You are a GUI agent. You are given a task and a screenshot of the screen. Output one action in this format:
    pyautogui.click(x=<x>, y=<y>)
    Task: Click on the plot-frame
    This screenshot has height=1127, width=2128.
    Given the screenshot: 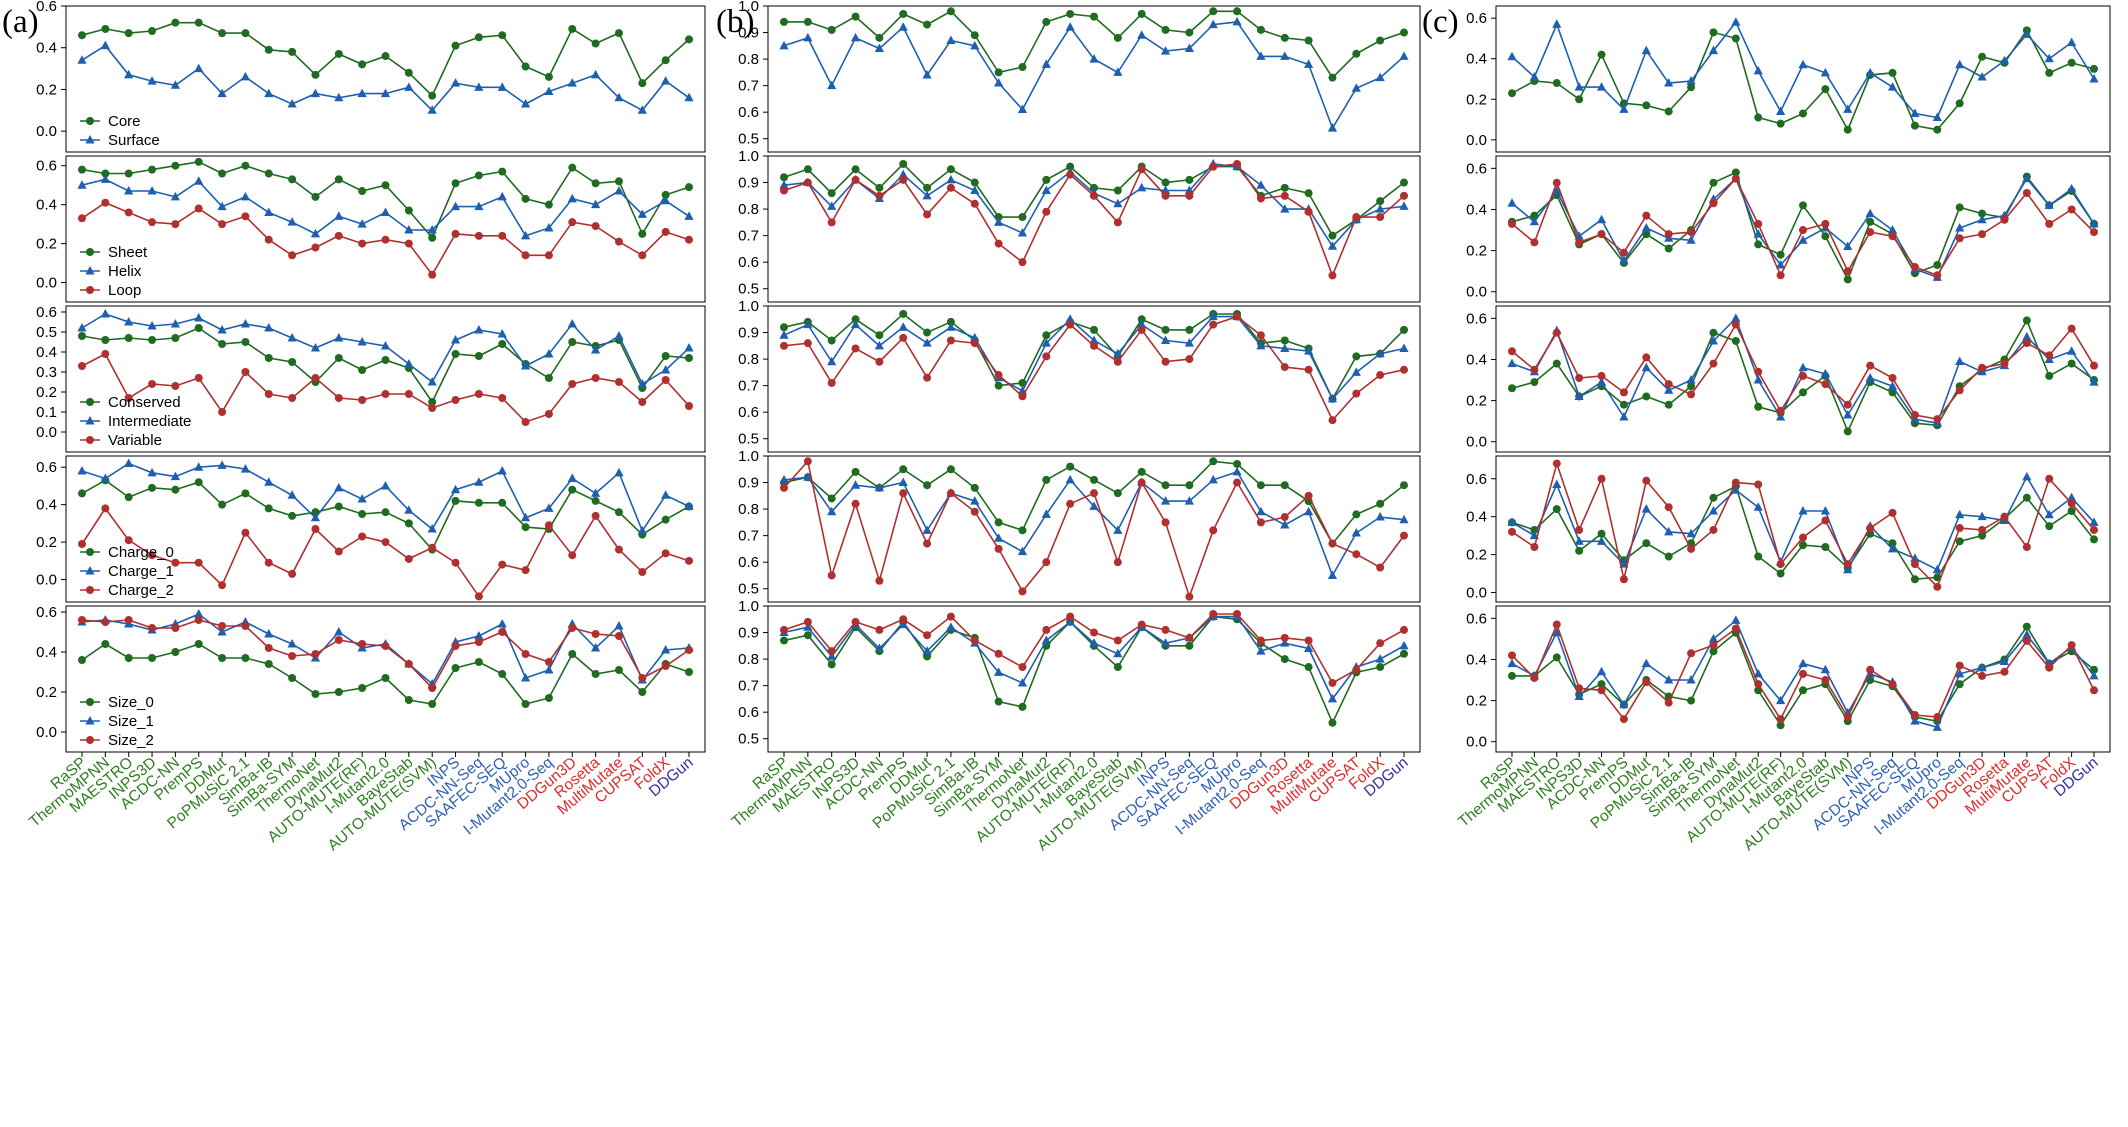 What is the action you would take?
    pyautogui.click(x=1803, y=379)
    